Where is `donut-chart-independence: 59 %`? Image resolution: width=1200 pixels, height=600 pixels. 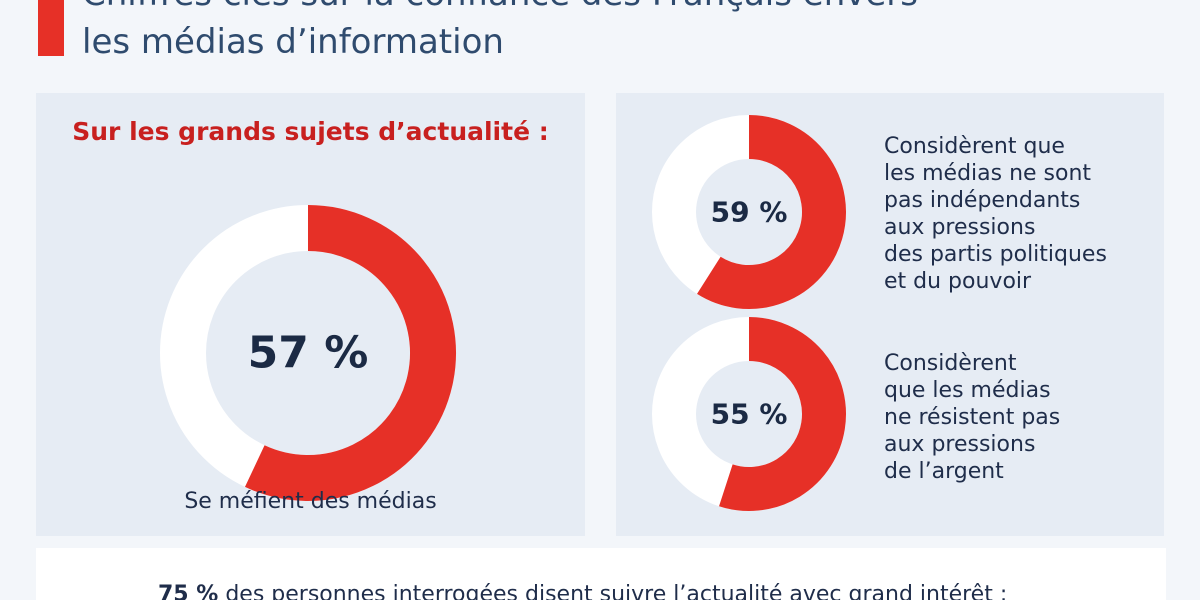 donut-chart-independence: 59 % is located at coordinates (749, 212).